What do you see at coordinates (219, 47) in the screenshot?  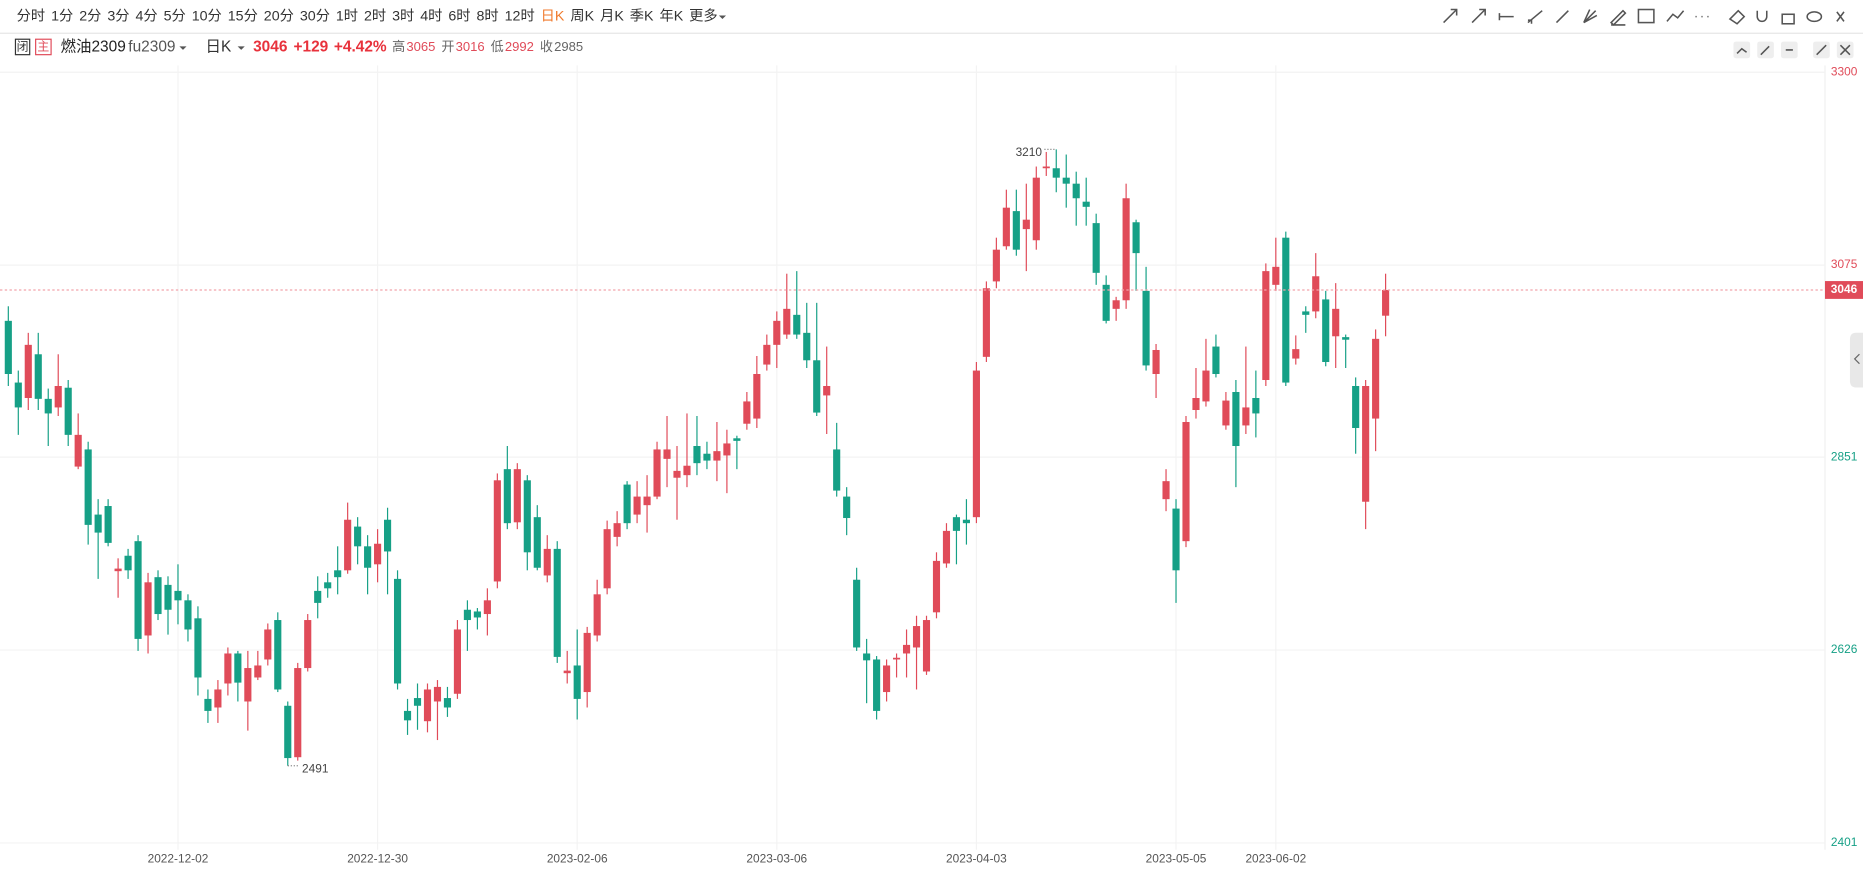 I see `period-select: 日K` at bounding box center [219, 47].